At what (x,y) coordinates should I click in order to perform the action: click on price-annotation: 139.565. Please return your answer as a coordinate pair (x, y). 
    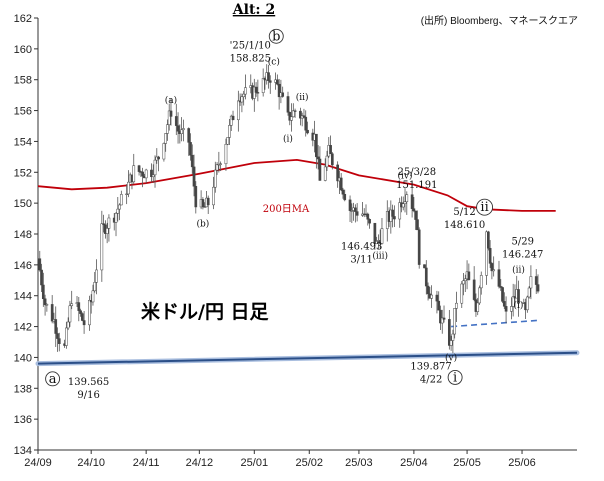
    Looking at the image, I should click on (88, 382).